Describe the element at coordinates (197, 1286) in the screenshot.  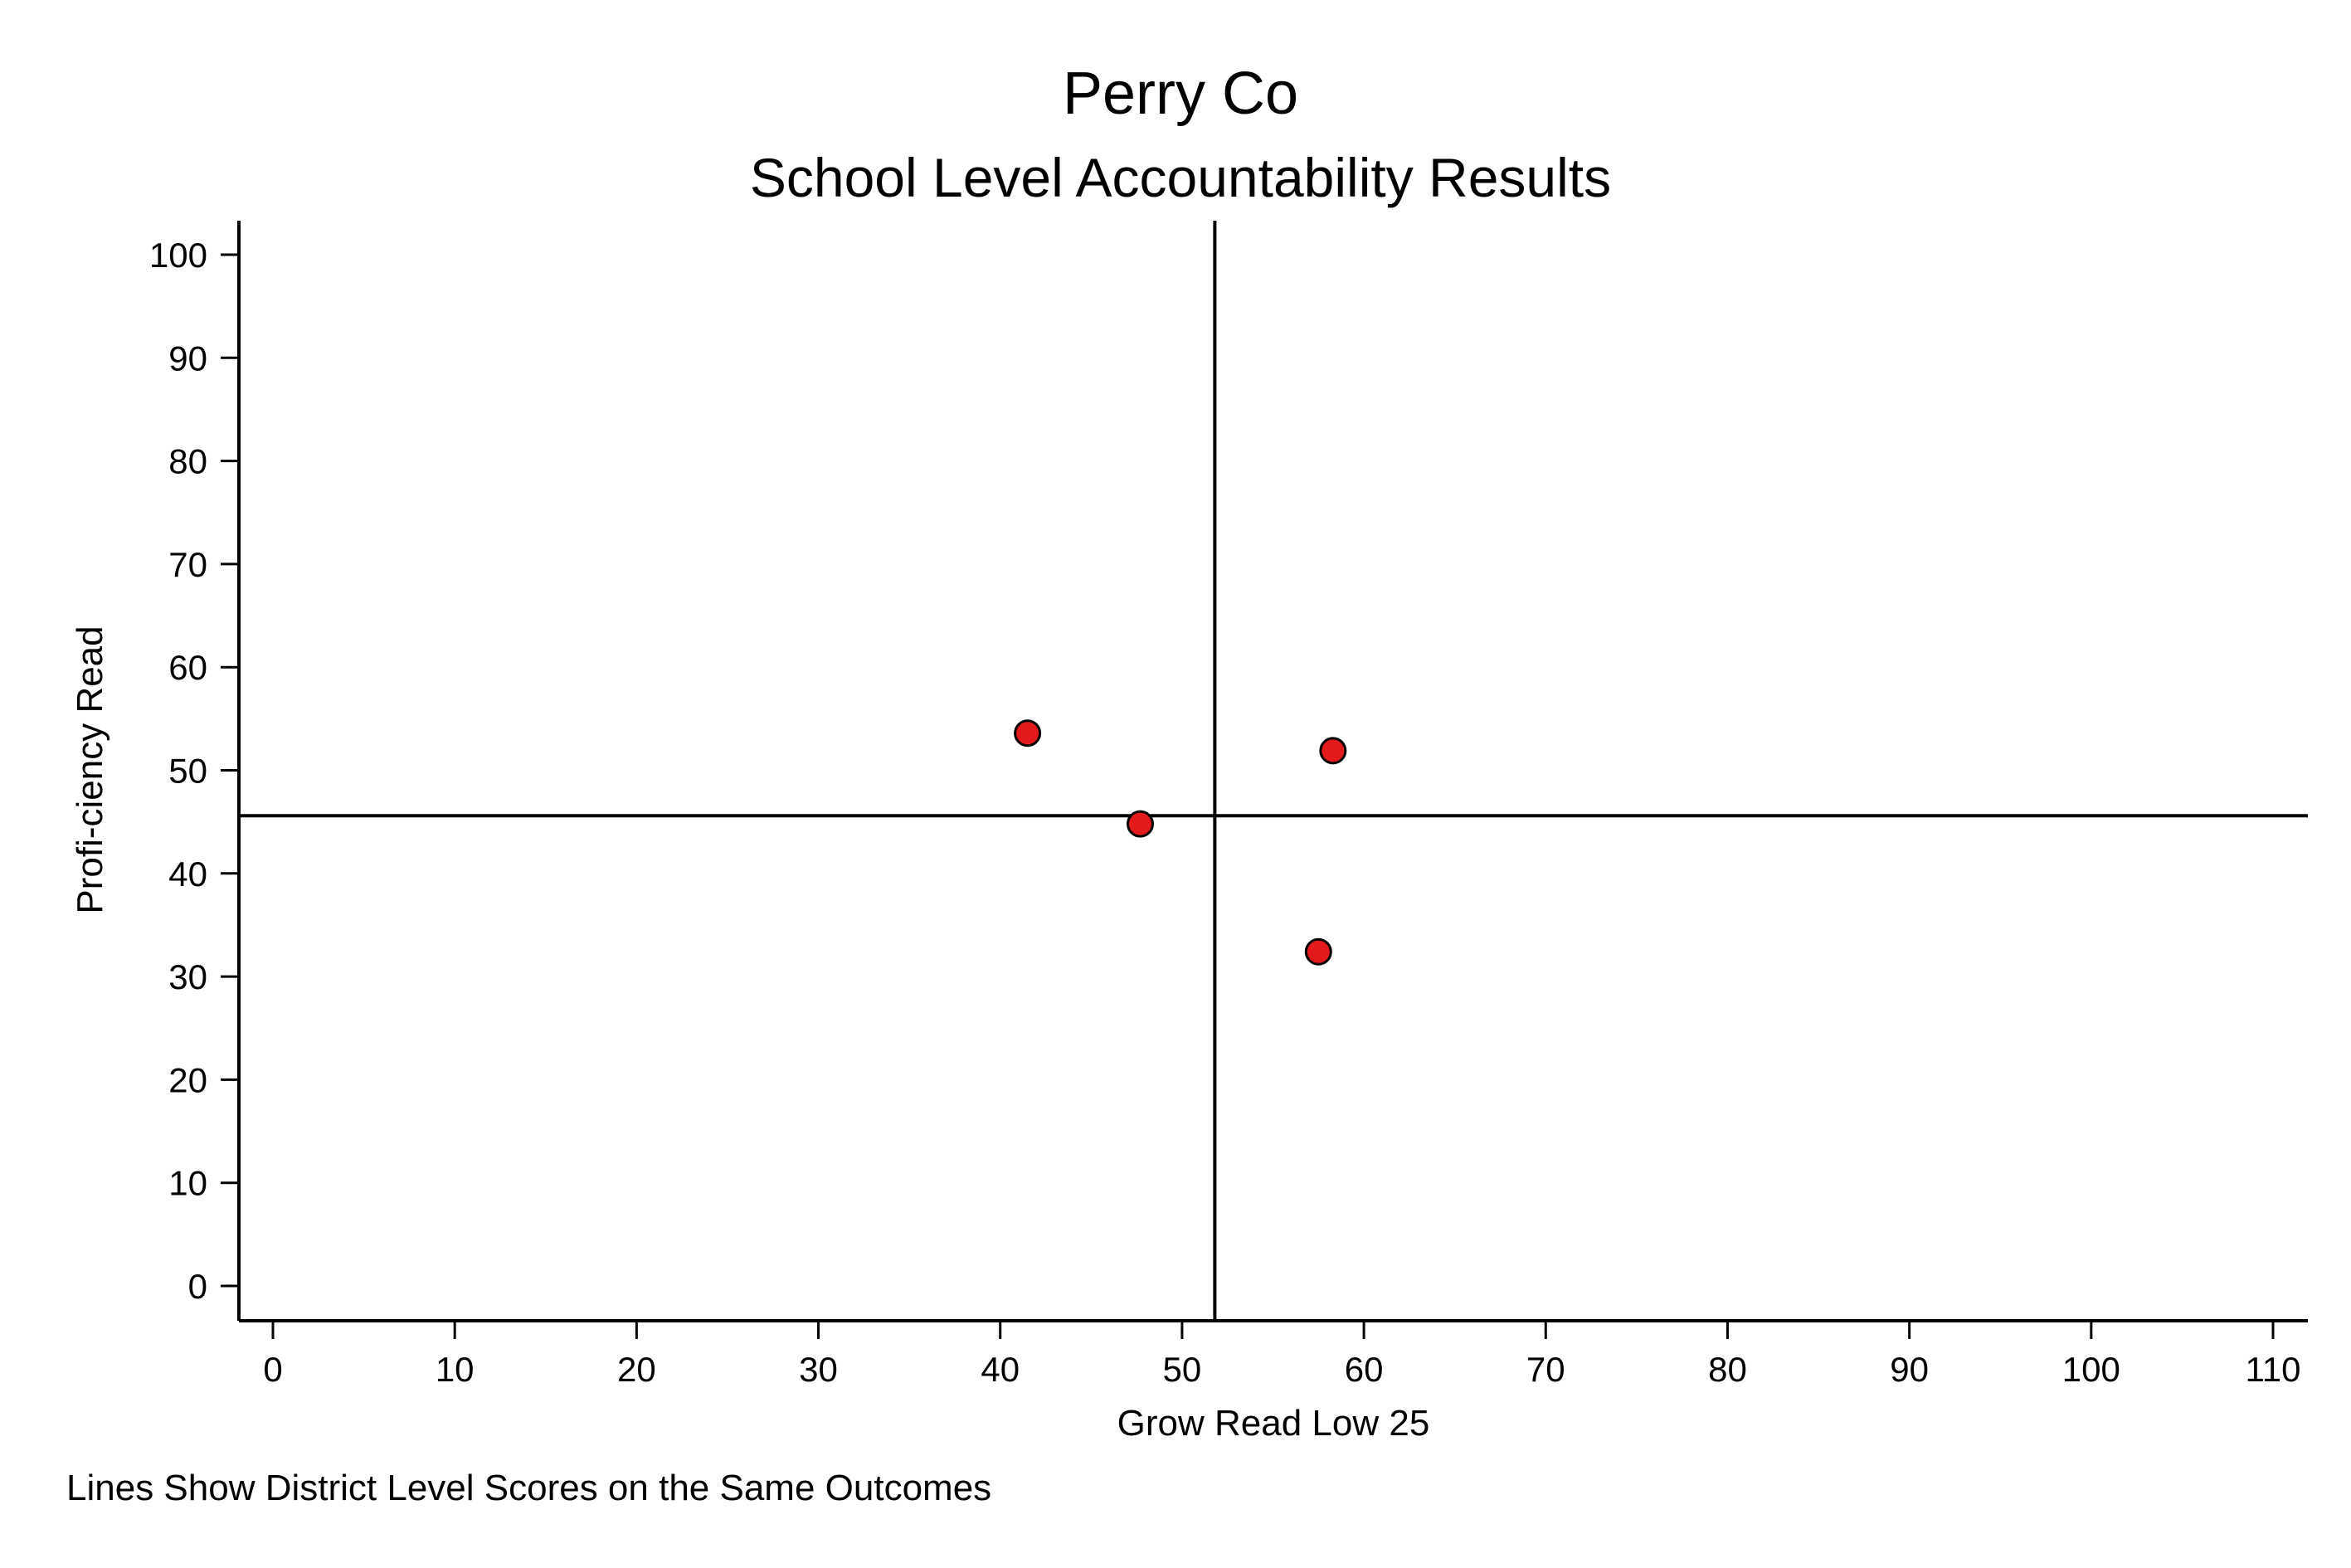
I see `y-tick-label: 0` at that location.